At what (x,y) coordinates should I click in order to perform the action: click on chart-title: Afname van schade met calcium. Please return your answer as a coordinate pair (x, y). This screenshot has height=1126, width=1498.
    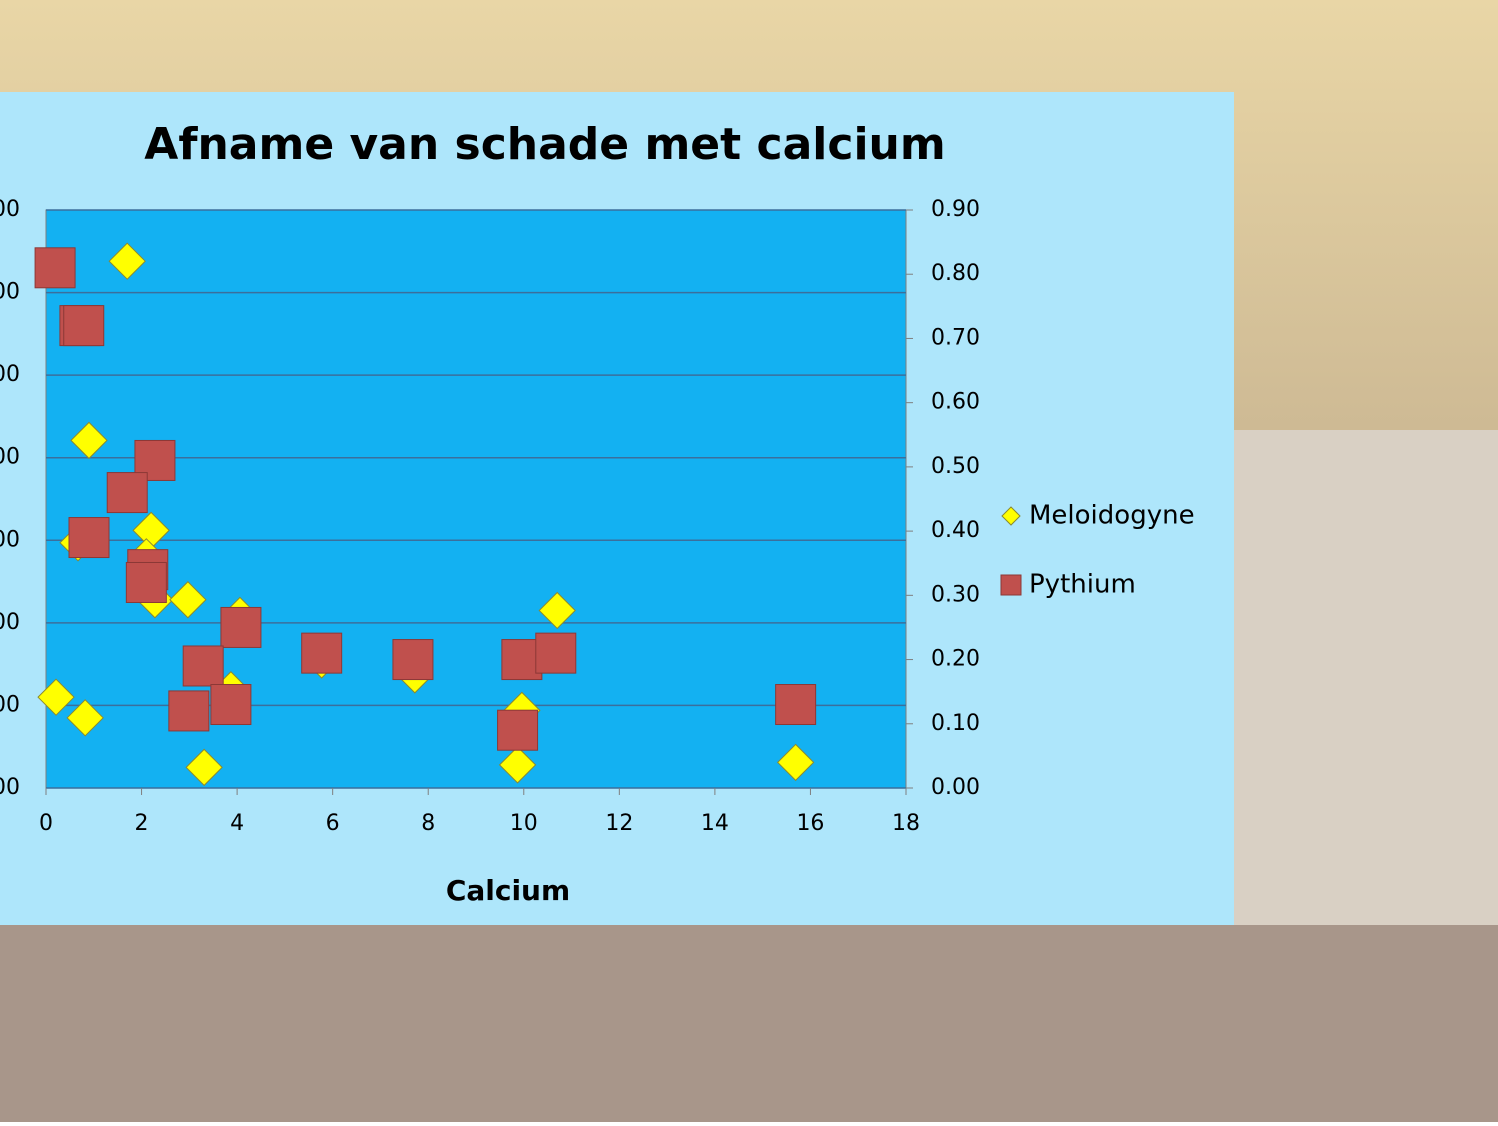
    Looking at the image, I should click on (544, 144).